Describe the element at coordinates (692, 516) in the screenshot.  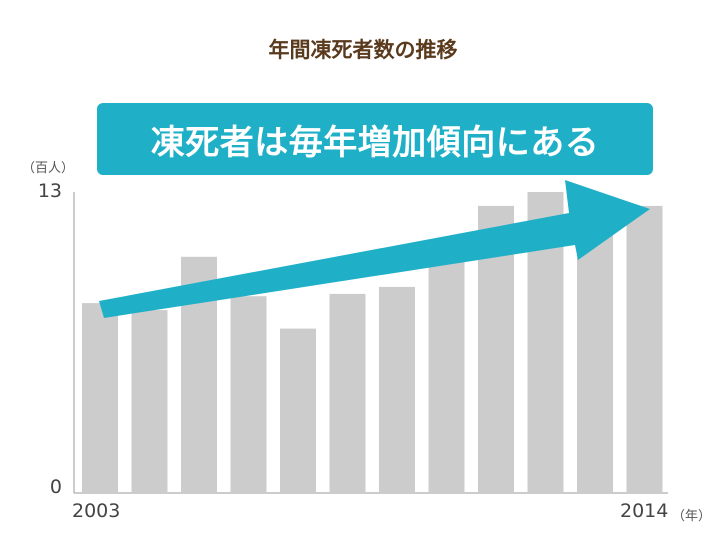
I see `x-axis-unit: （年）` at that location.